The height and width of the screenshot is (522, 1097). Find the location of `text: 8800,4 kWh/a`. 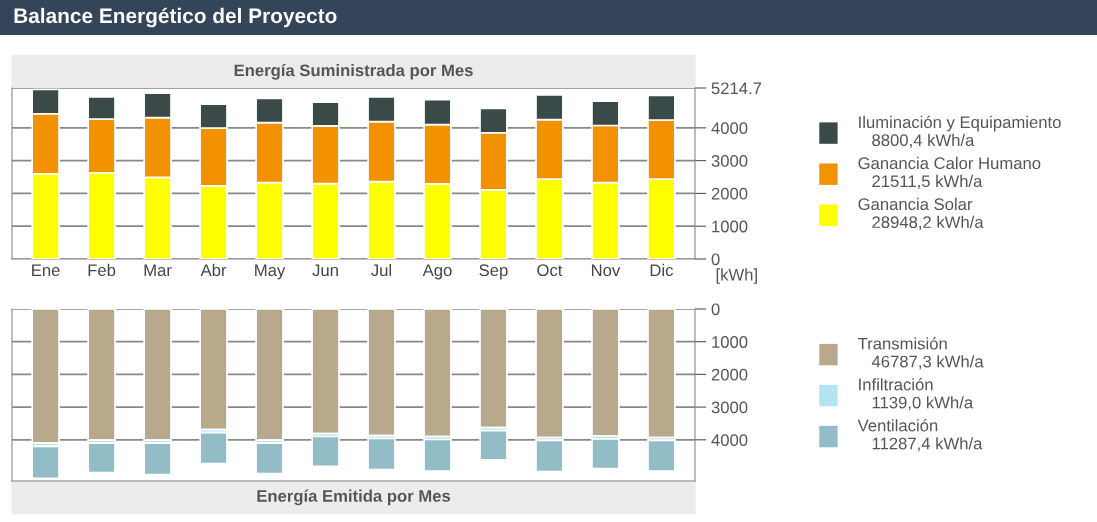

text: 8800,4 kWh/a is located at coordinates (923, 141).